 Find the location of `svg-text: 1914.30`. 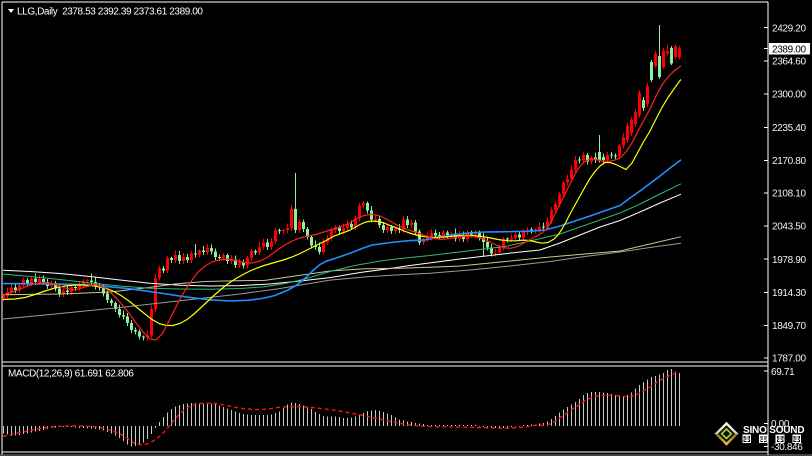

svg-text: 1914.30 is located at coordinates (789, 293).